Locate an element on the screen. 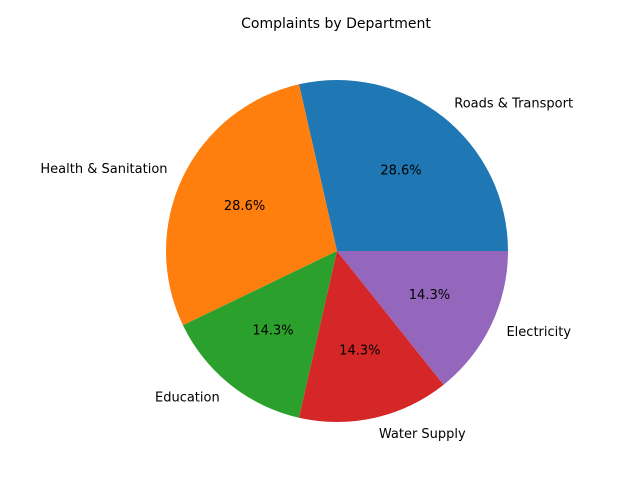 The width and height of the screenshot is (640, 480). pie-slice-education is located at coordinates (259, 334).